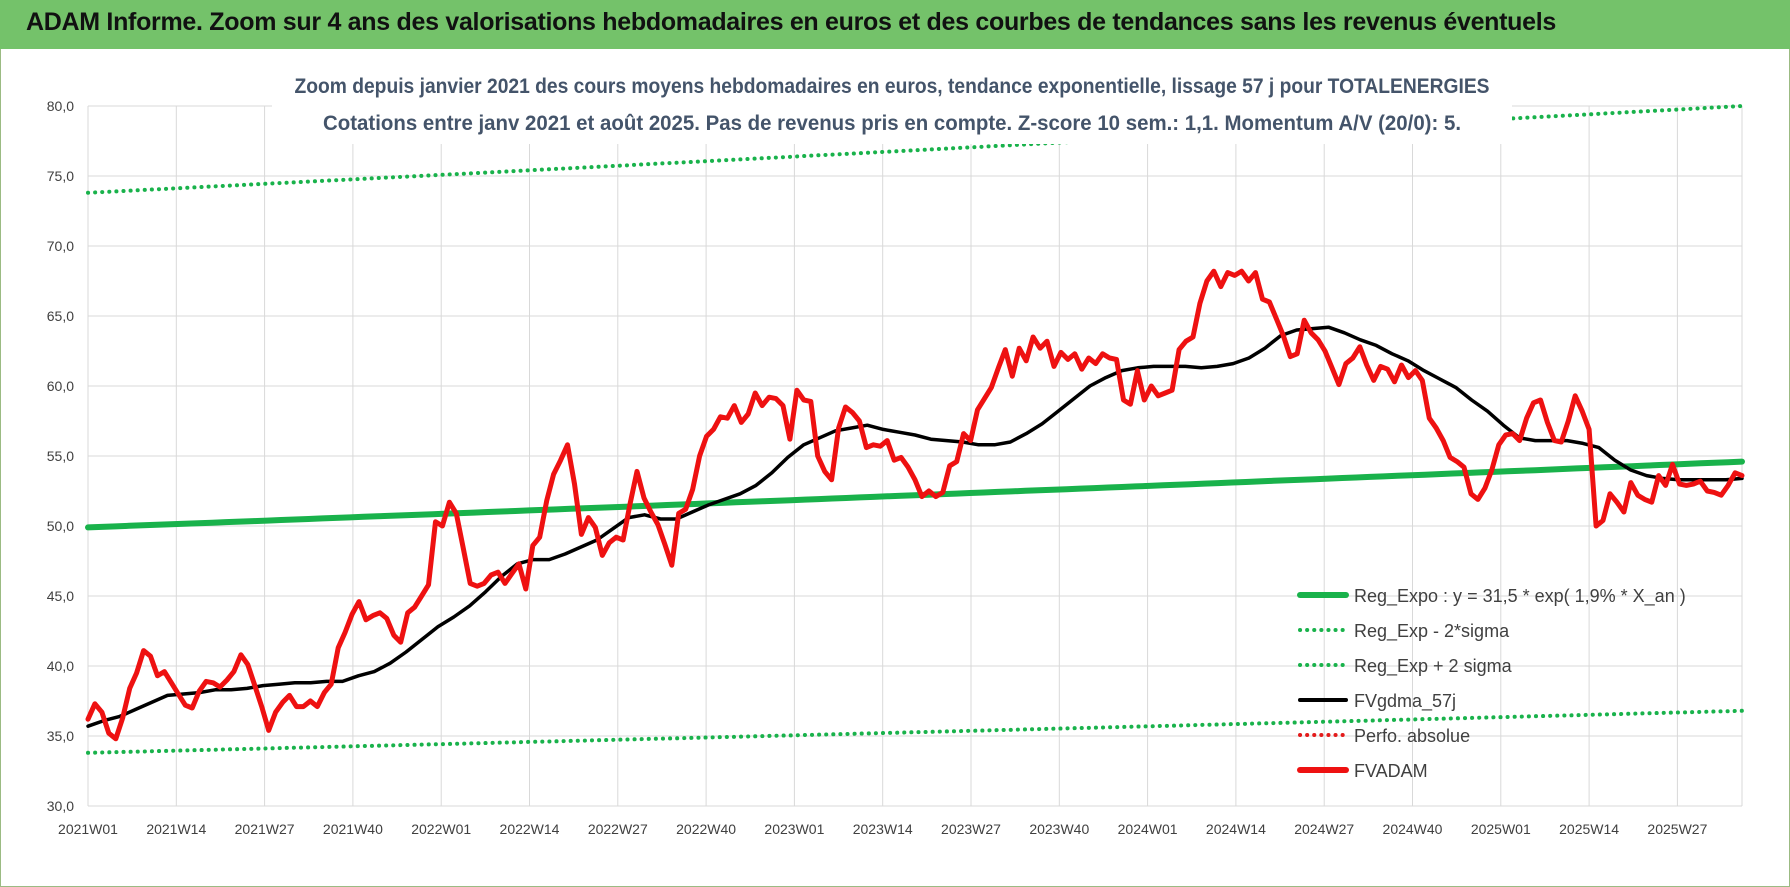 The width and height of the screenshot is (1790, 887). I want to click on y-tick-label: 55,0, so click(60, 456).